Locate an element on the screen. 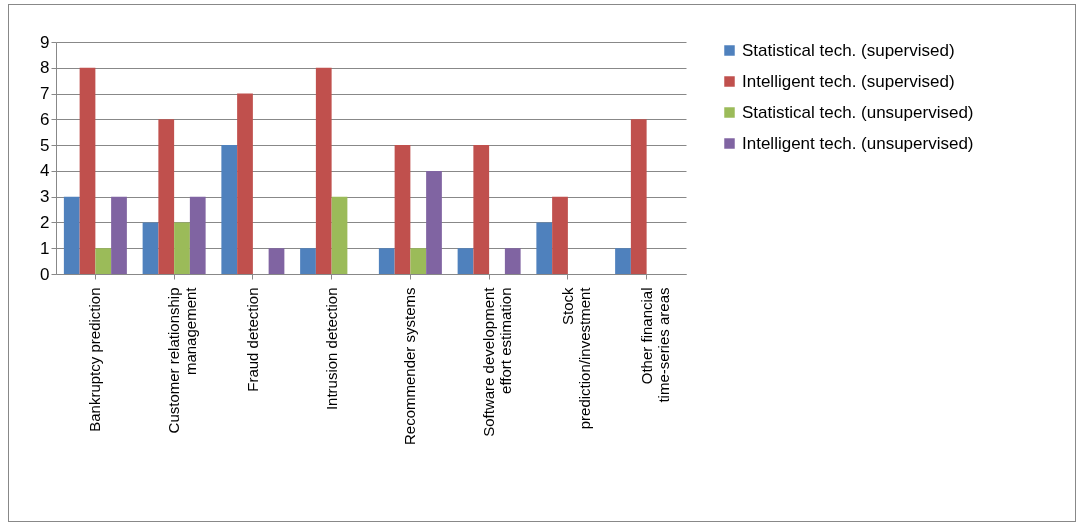 This screenshot has height=529, width=1084. x-tick-label: Bankruptcy prediction is located at coordinates (95, 359).